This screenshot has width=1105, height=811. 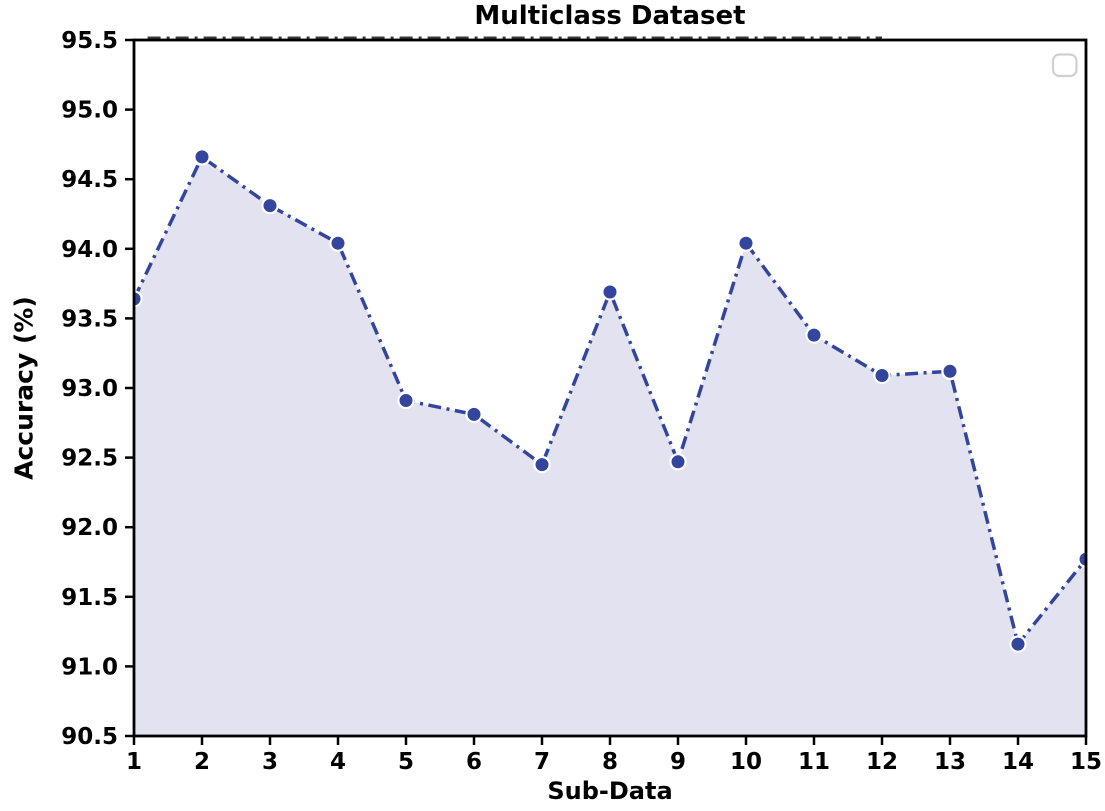 I want to click on x-tick-label: 5, so click(x=406, y=762).